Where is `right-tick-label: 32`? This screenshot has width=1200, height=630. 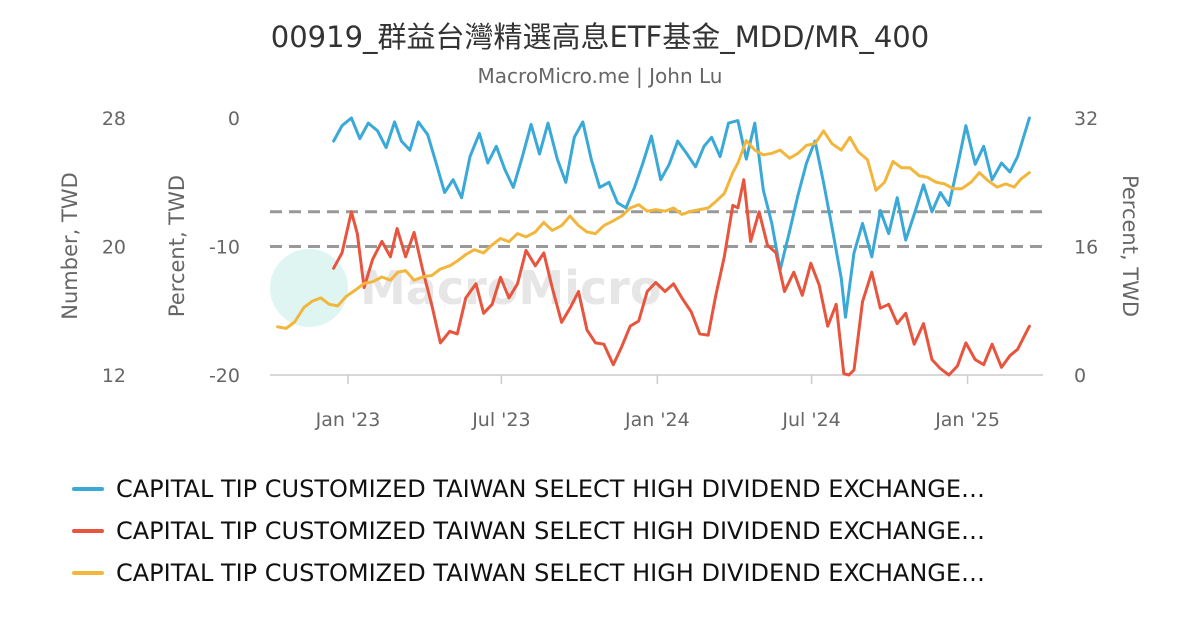 right-tick-label: 32 is located at coordinates (1086, 119).